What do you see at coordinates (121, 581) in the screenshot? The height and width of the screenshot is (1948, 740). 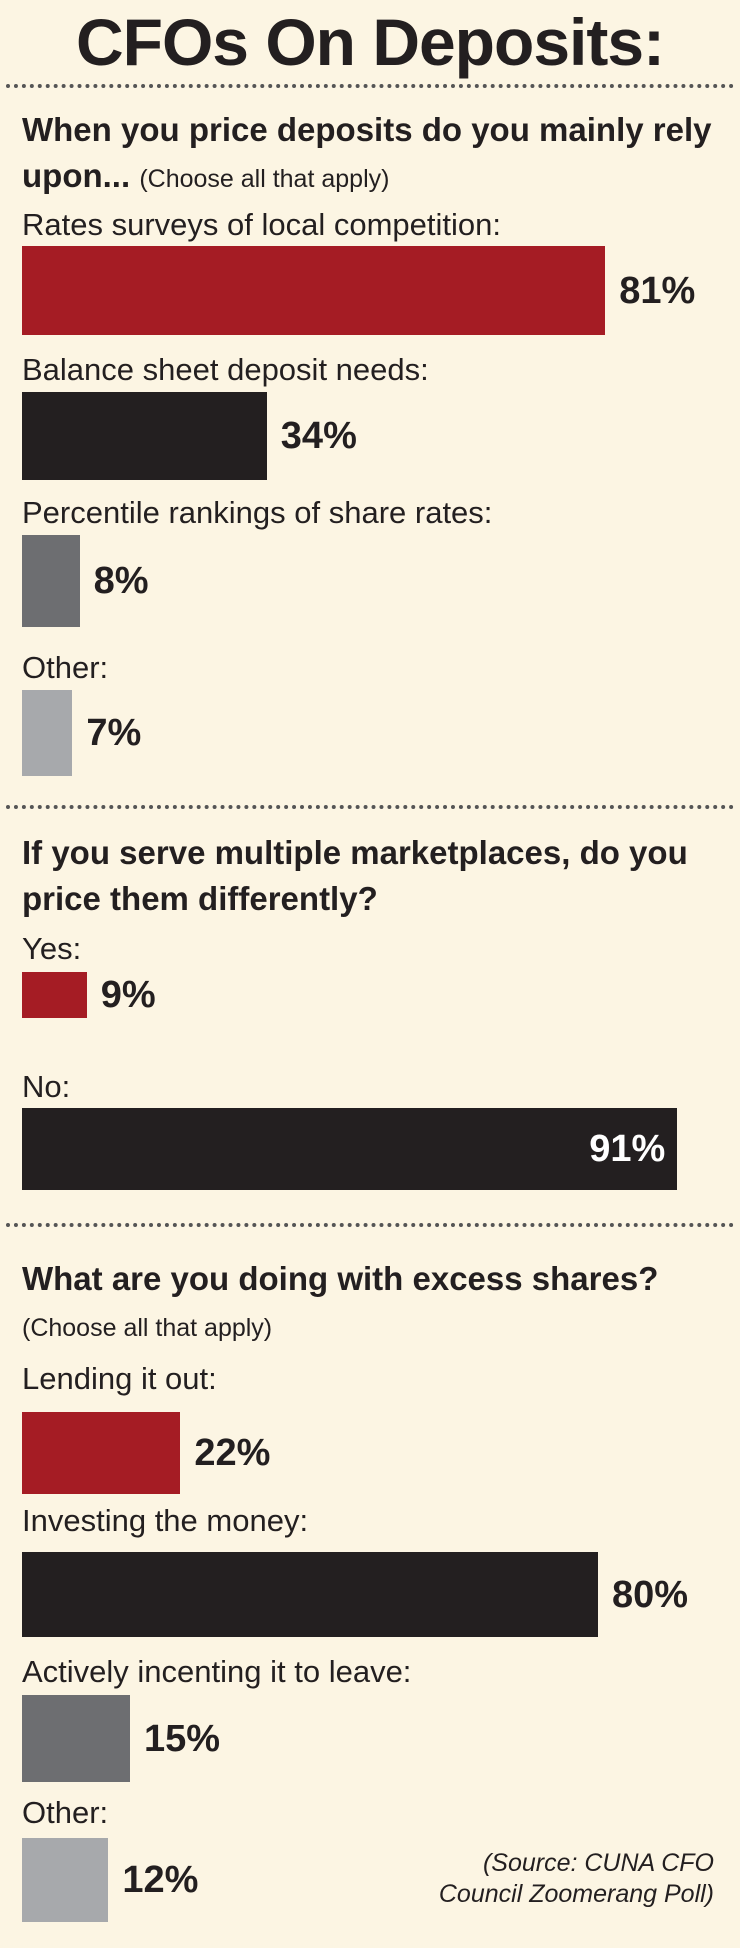 I see `value-label: 8%` at bounding box center [121, 581].